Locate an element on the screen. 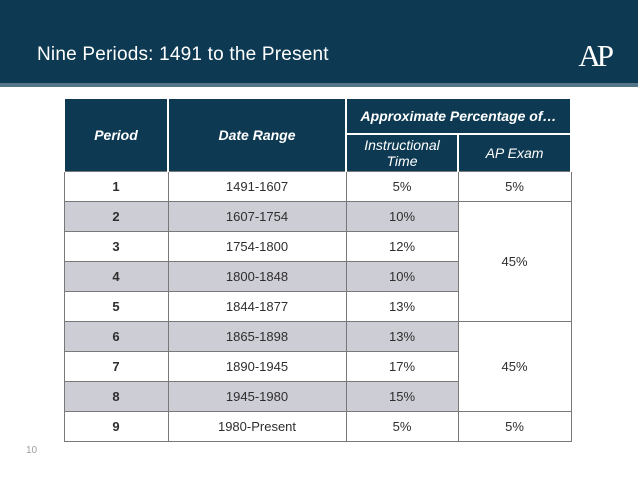  column-header-instructional-time: Instructional Time is located at coordinates (402, 153).